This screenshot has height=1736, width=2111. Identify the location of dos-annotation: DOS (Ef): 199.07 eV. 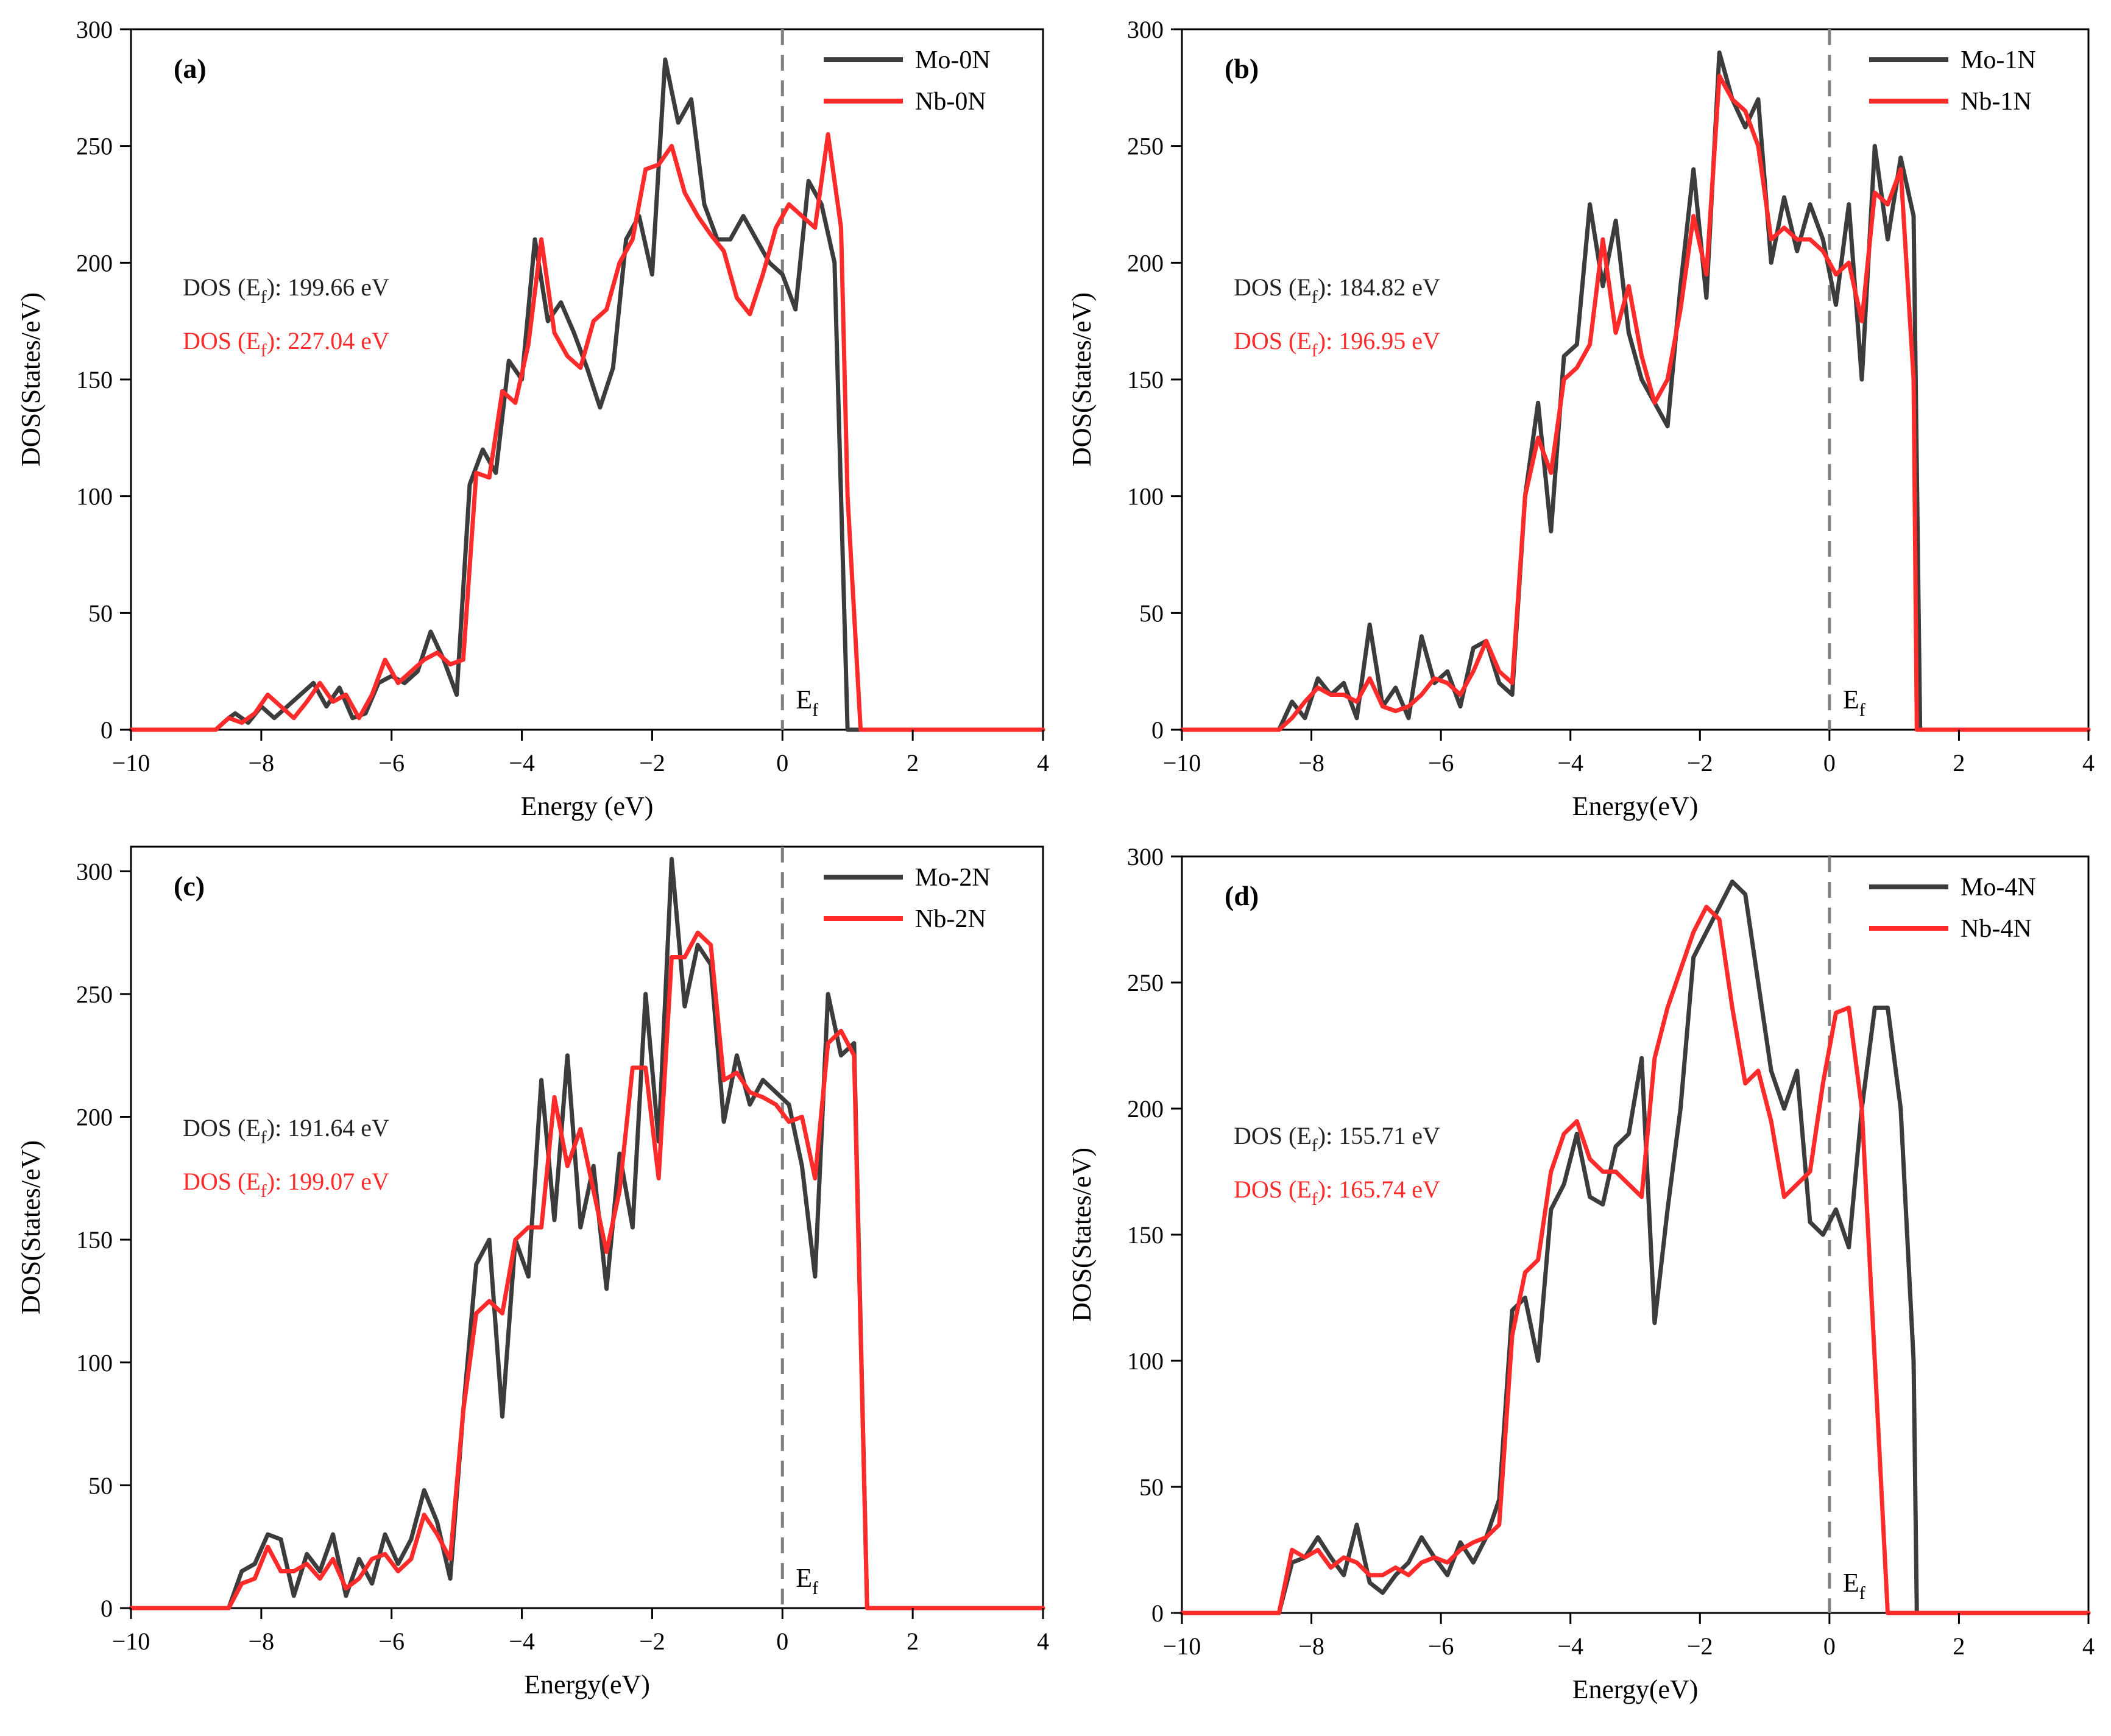
(286, 1184).